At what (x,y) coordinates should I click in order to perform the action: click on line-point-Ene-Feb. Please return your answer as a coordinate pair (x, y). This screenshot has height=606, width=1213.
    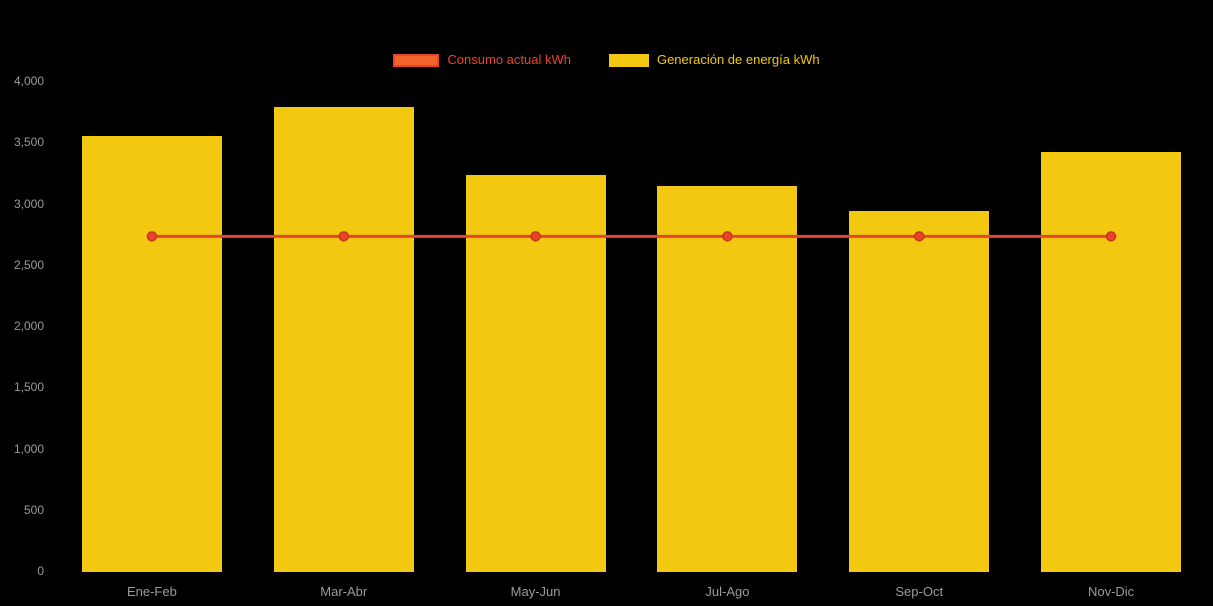
    Looking at the image, I should click on (152, 236).